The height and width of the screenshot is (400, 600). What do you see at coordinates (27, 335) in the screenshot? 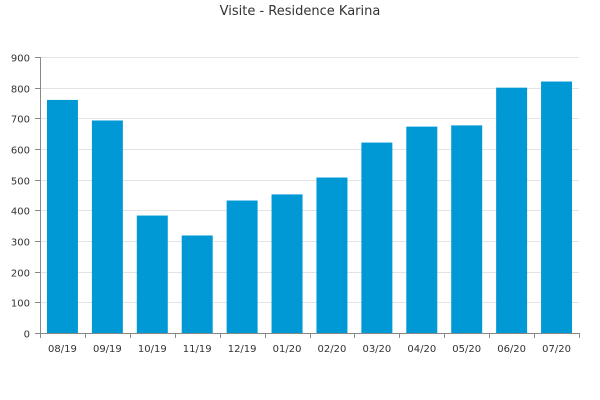
I see `y-tick-label: 0` at bounding box center [27, 335].